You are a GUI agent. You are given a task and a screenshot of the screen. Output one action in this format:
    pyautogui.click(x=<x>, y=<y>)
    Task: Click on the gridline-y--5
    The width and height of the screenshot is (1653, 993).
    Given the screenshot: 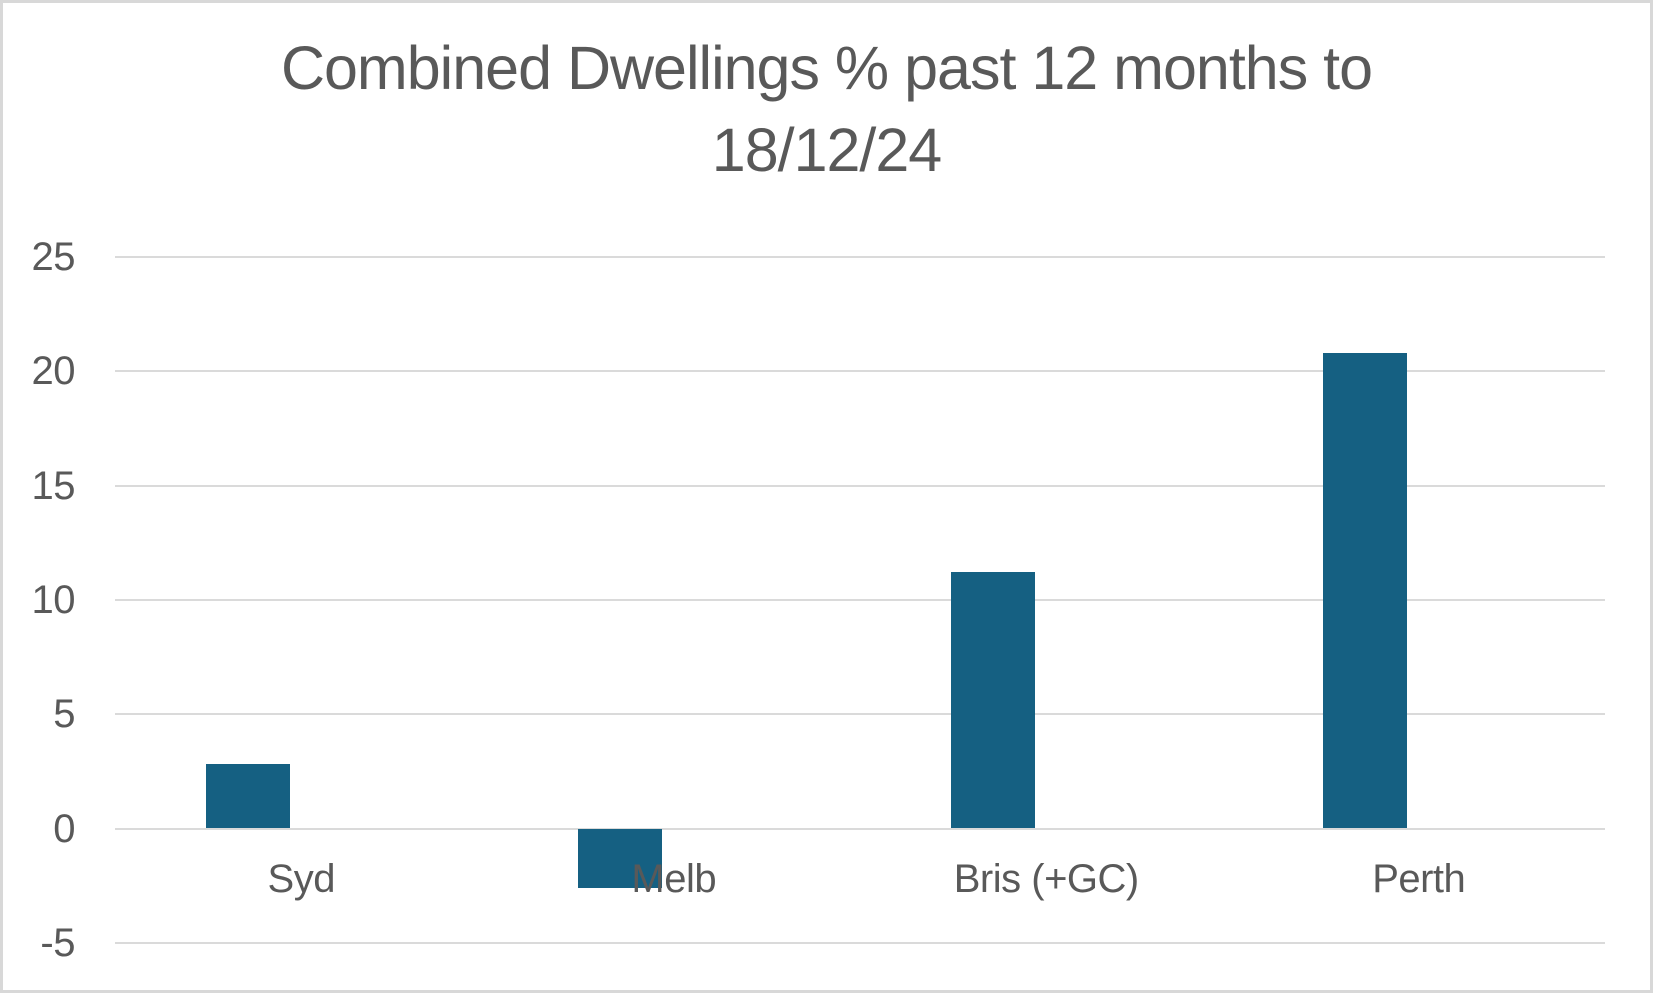 What is the action you would take?
    pyautogui.click(x=860, y=942)
    